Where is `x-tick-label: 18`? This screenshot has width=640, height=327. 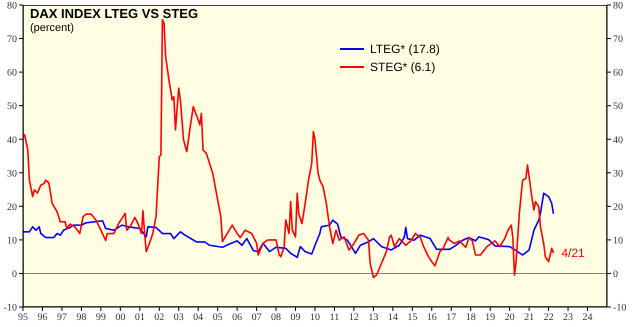 x-tick-label: 18 is located at coordinates (471, 318).